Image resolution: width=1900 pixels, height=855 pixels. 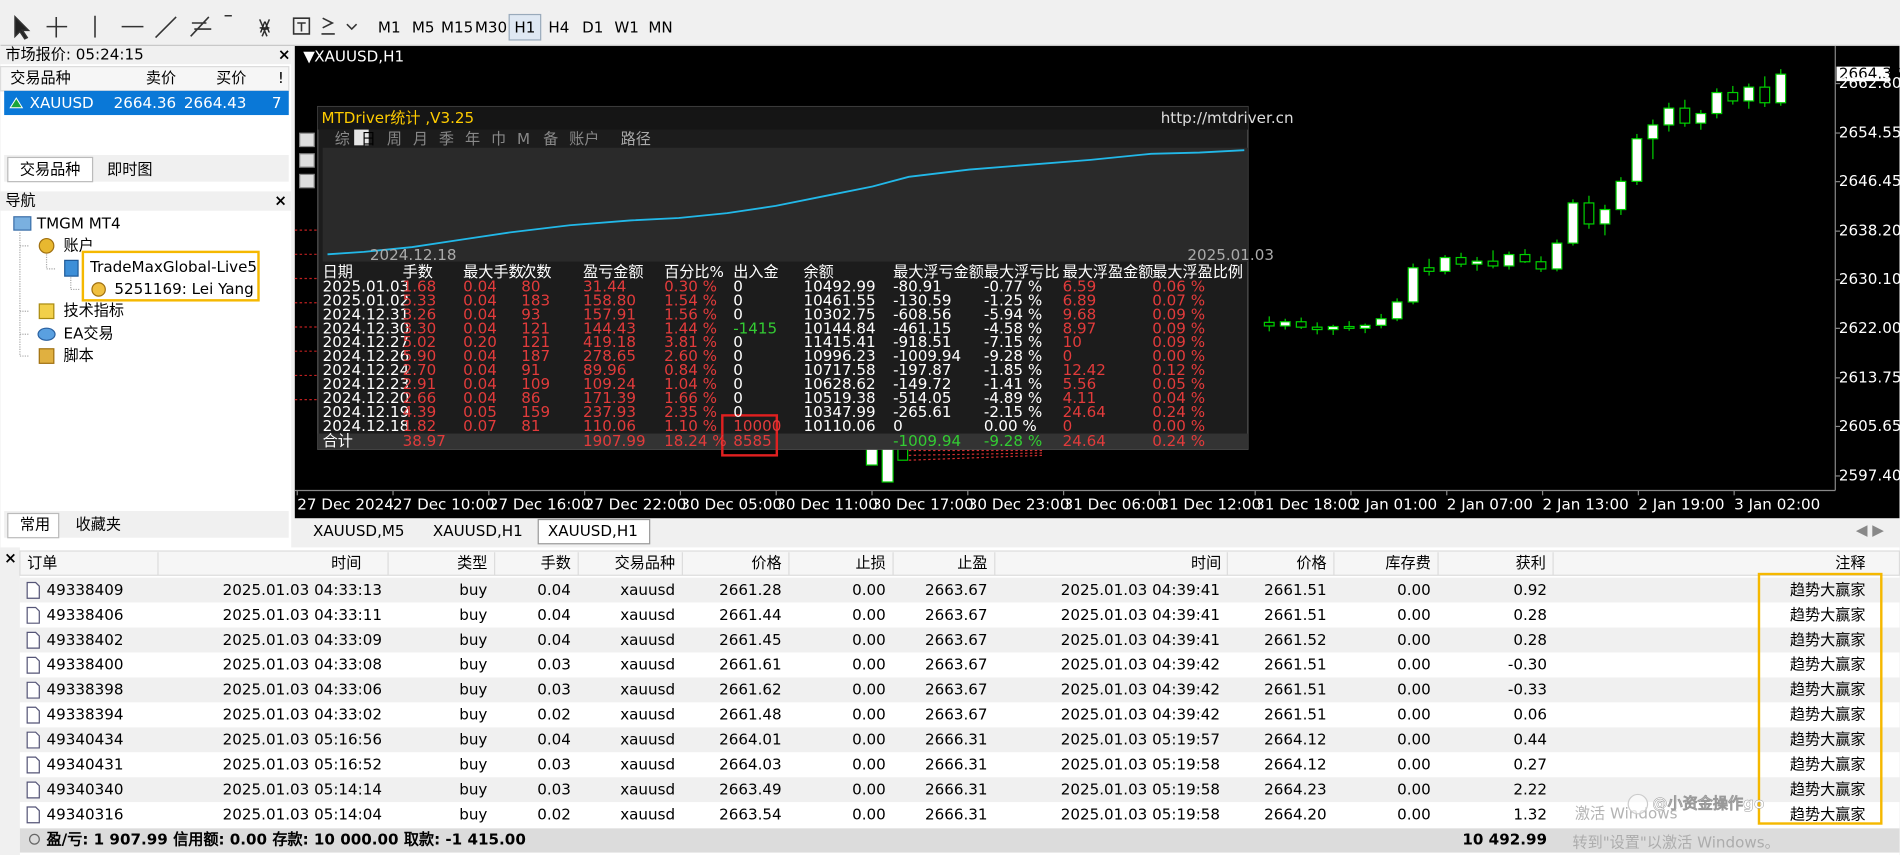 I want to click on column-header: 手数, so click(x=556, y=563).